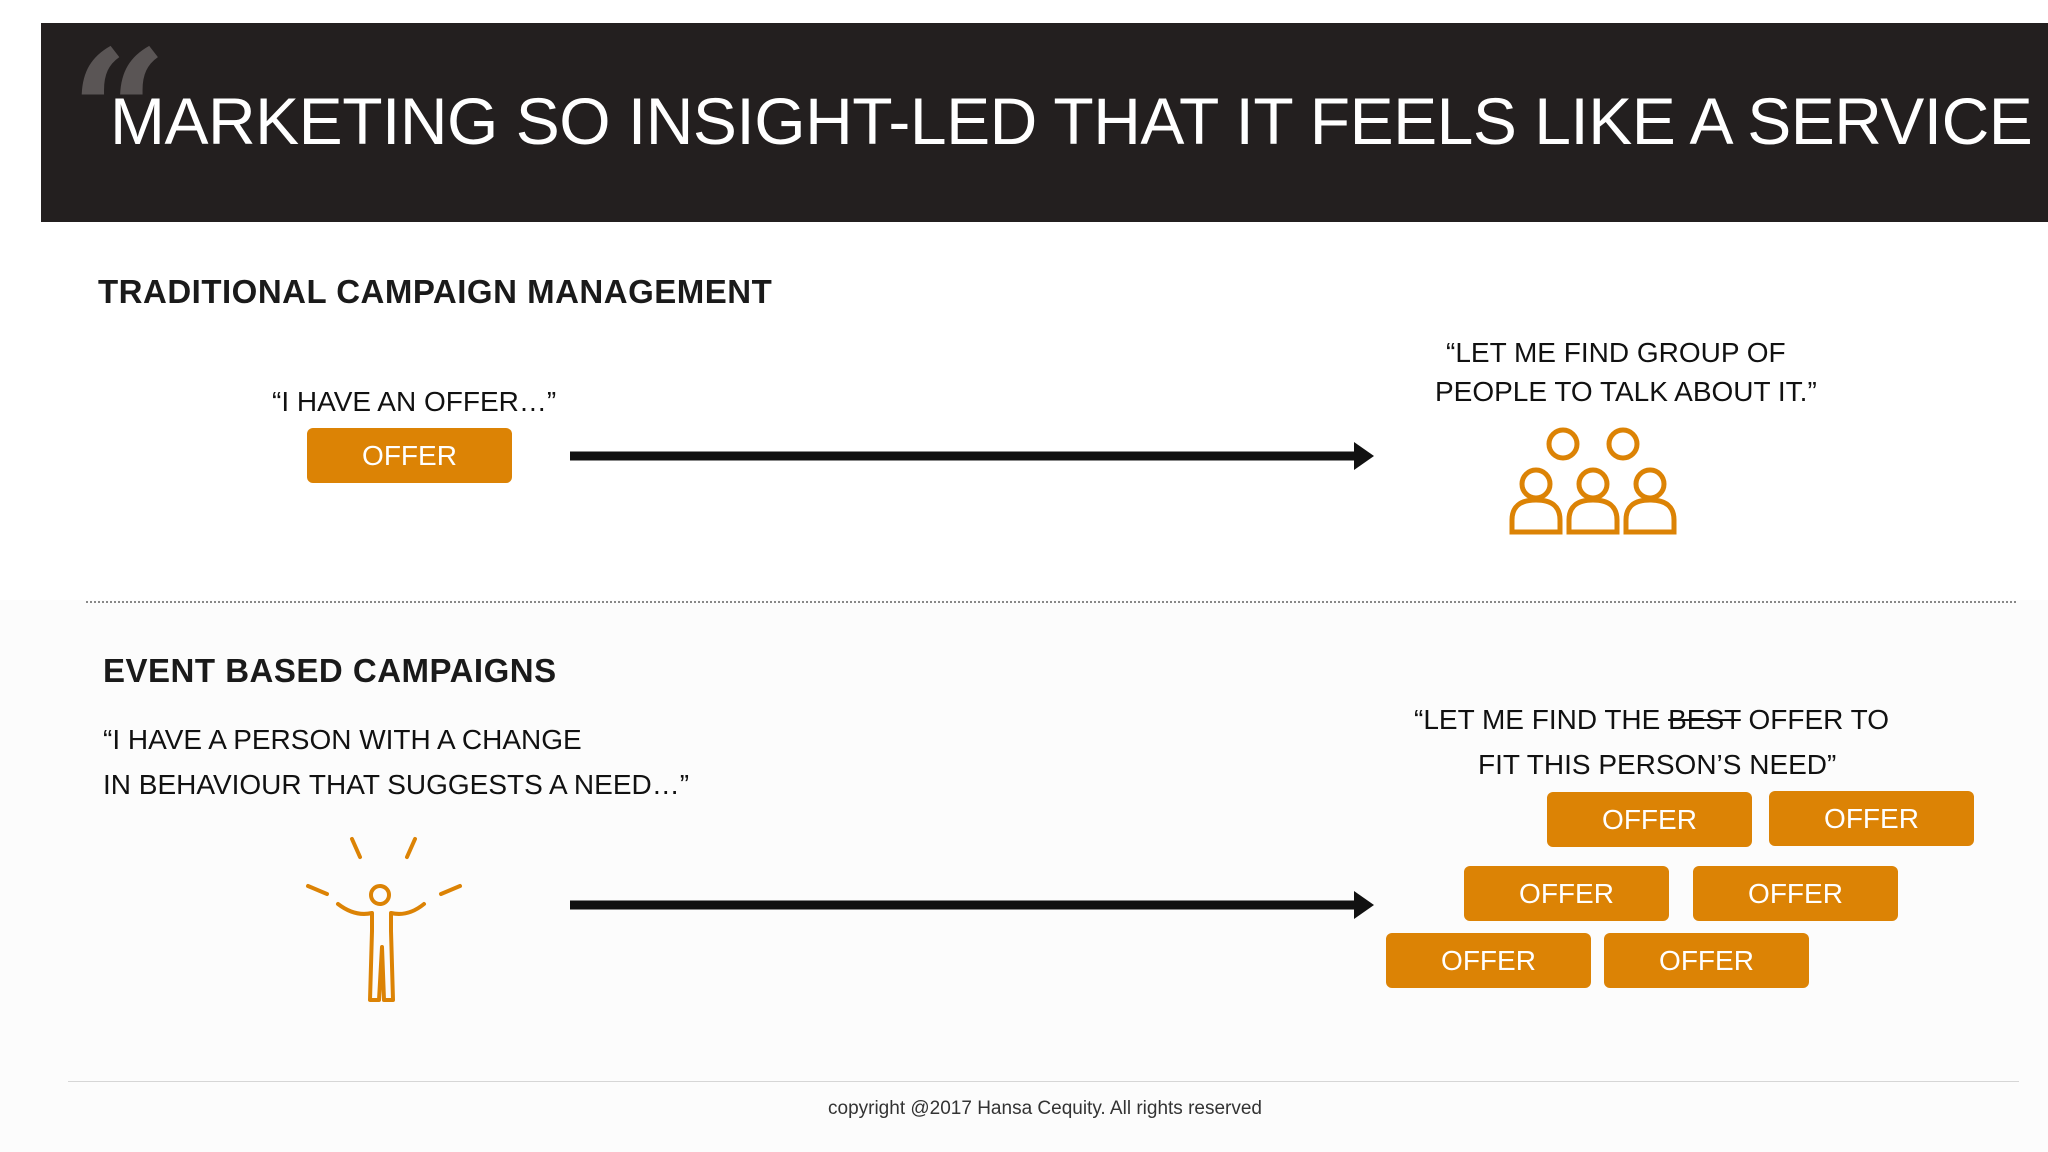  I want to click on quote-mark-icon: “, so click(119, 113).